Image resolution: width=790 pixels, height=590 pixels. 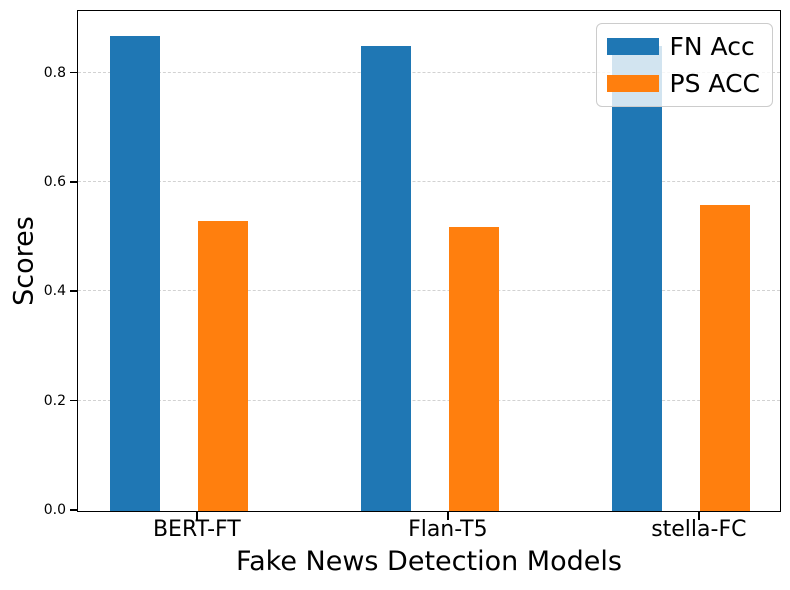 What do you see at coordinates (385, 278) in the screenshot?
I see `bar-fn-acc-flan-t5` at bounding box center [385, 278].